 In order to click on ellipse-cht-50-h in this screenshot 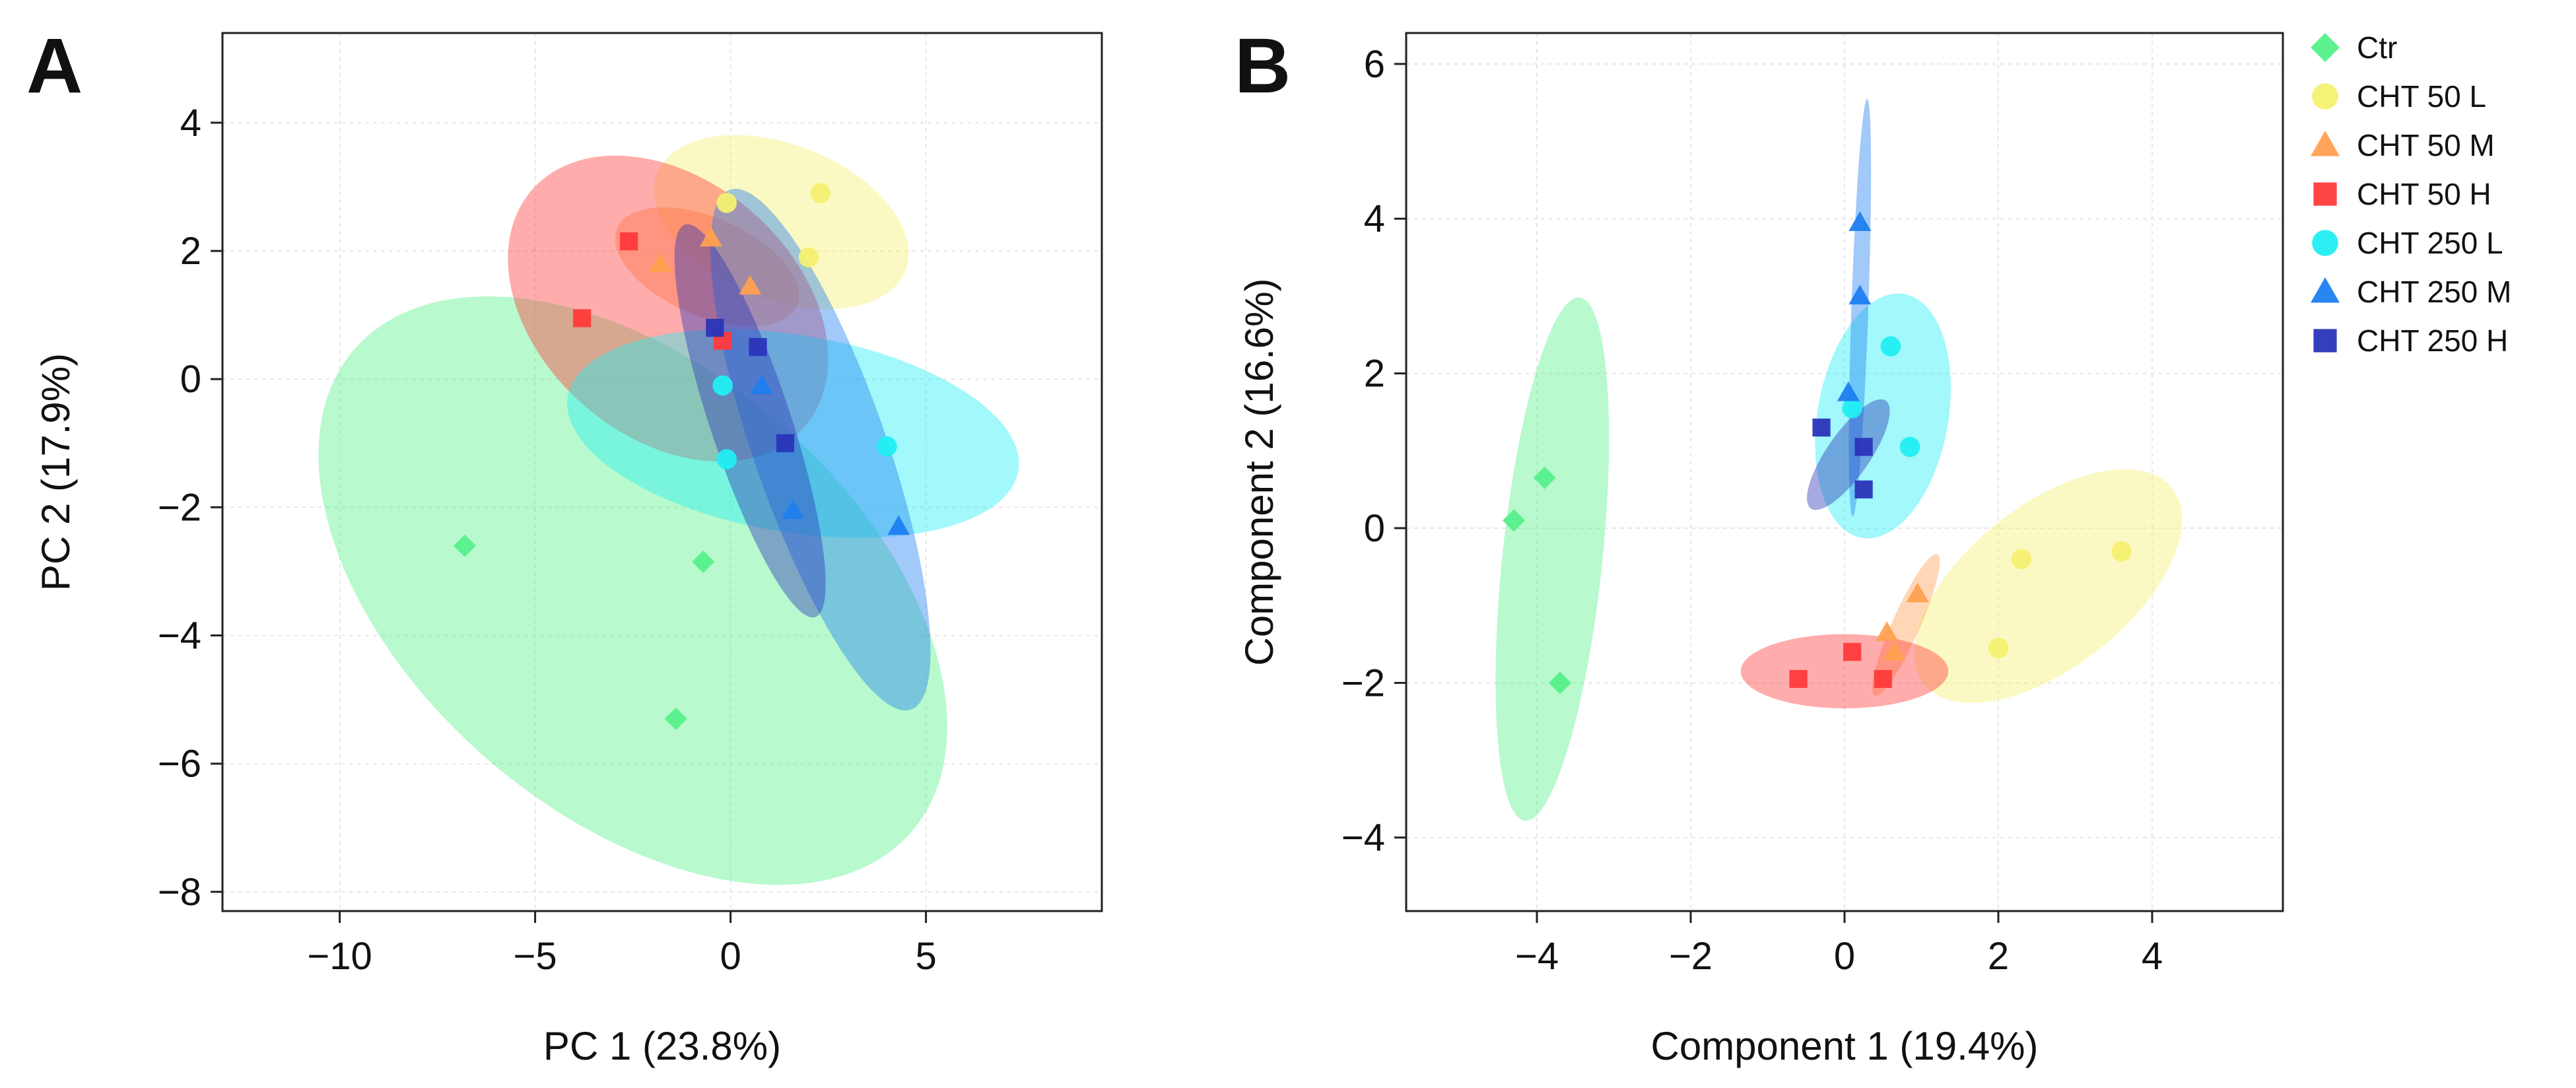, I will do `click(668, 308)`.